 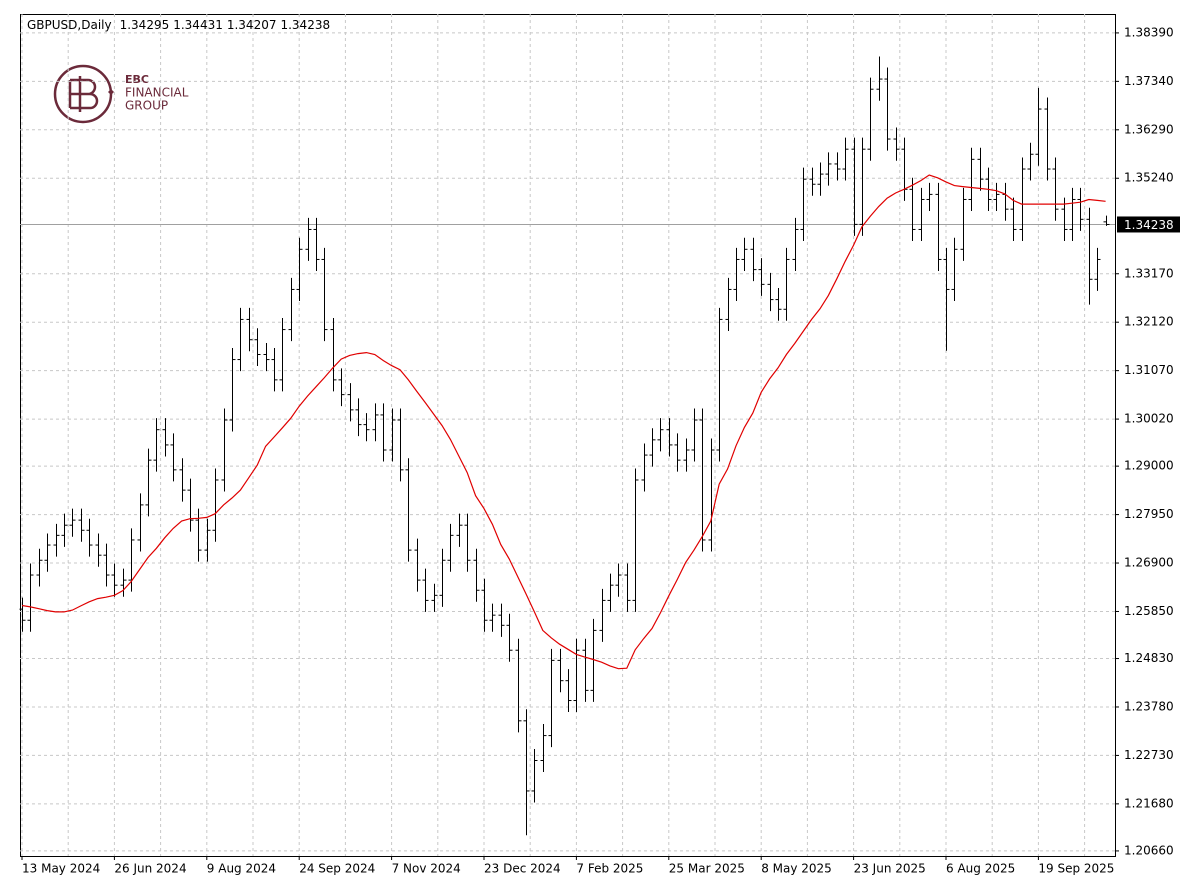 I want to click on x-tick-label: 6 Aug 2025, so click(x=980, y=869).